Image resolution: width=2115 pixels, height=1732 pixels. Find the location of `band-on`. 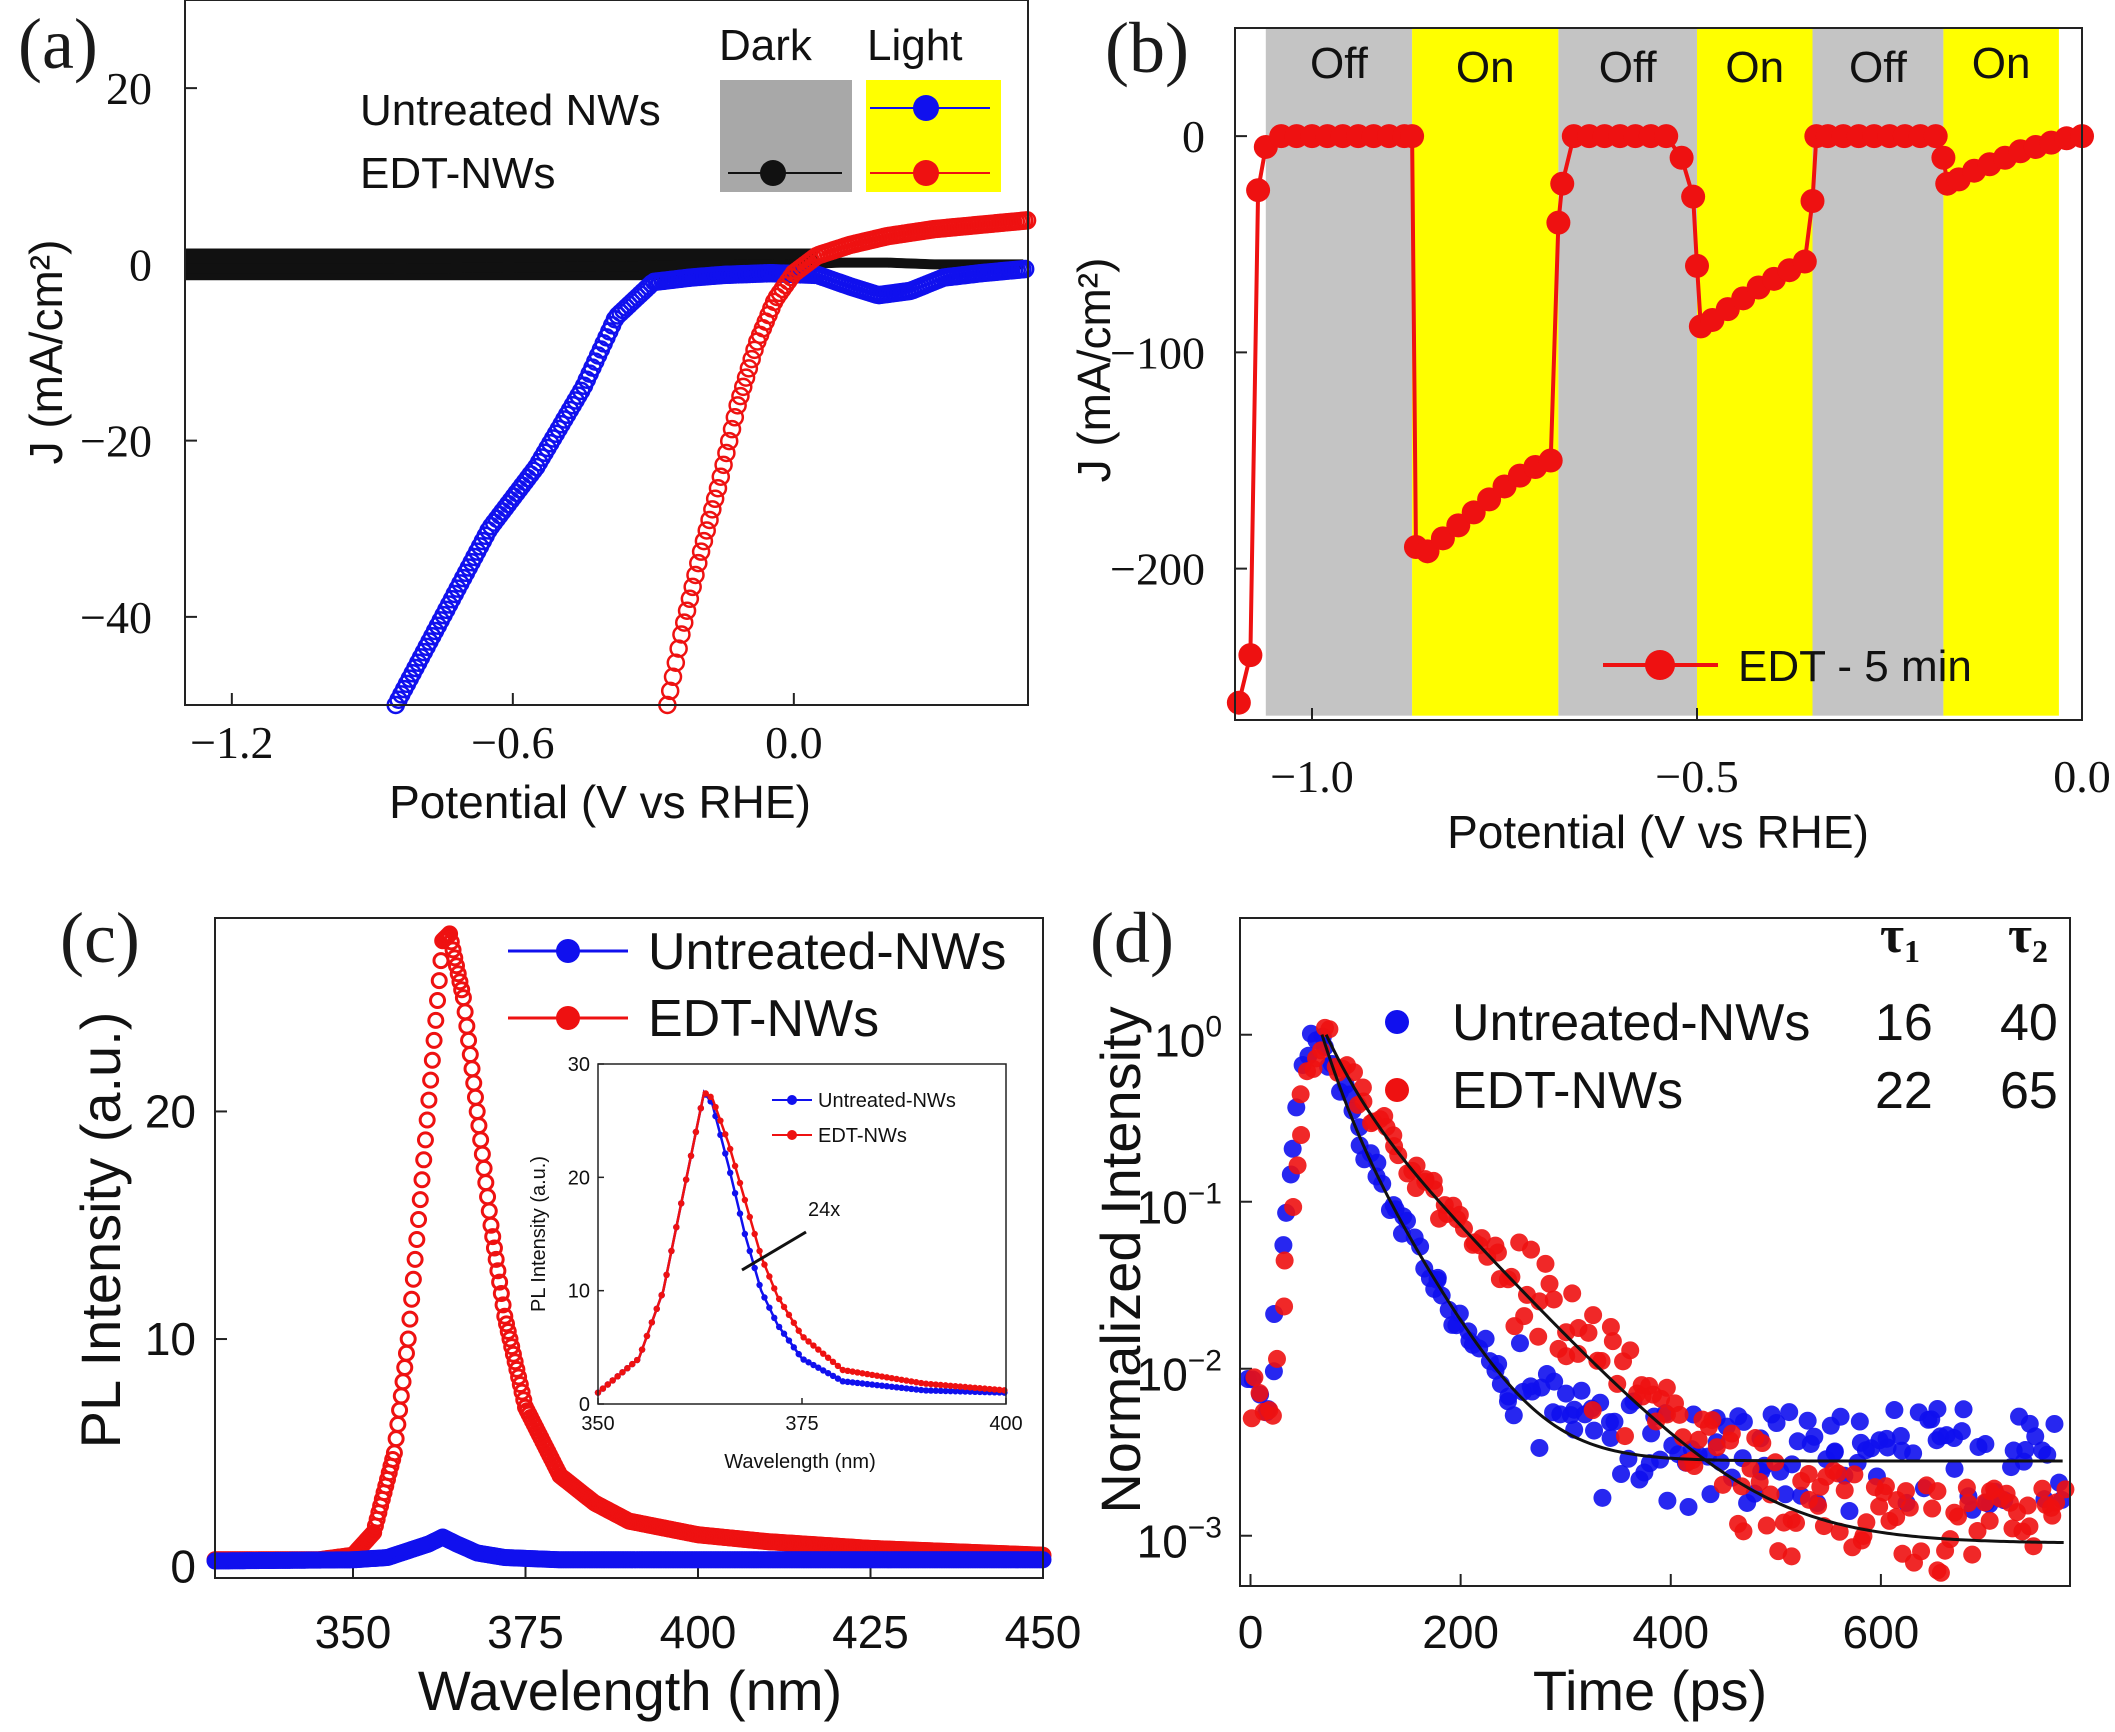

band-on is located at coordinates (1755, 372).